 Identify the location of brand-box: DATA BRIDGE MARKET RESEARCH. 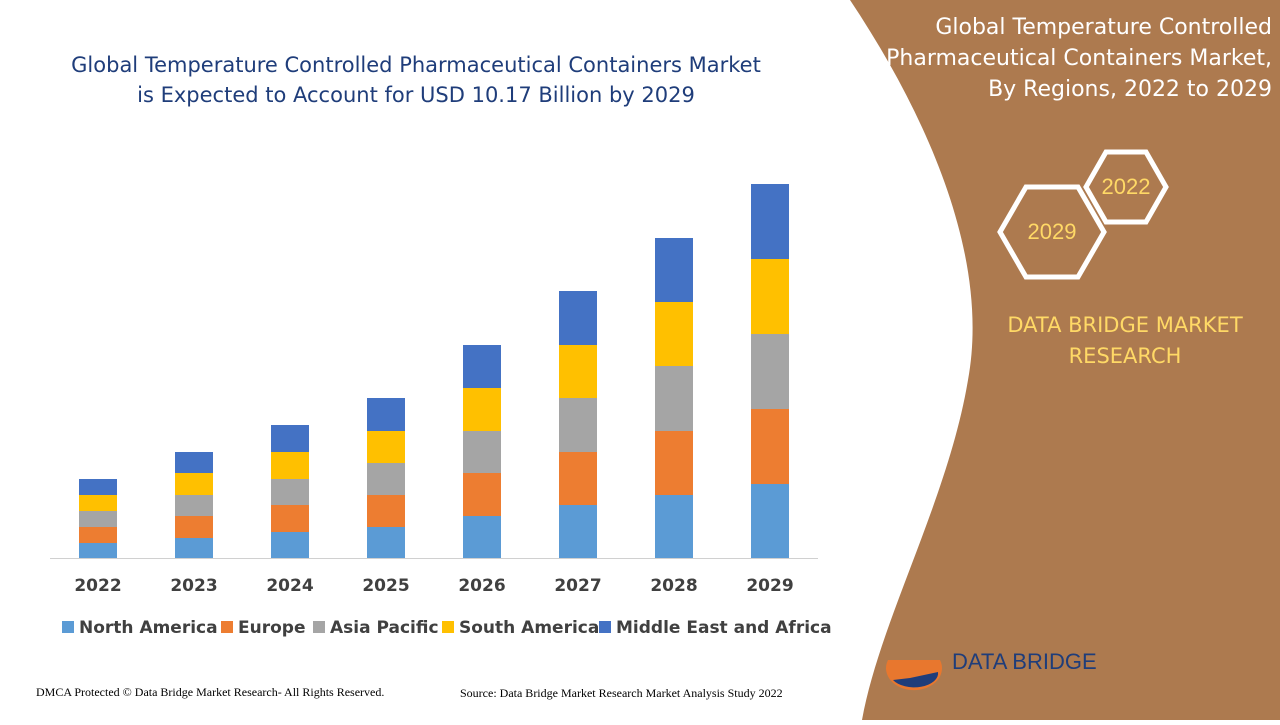
(1125, 340).